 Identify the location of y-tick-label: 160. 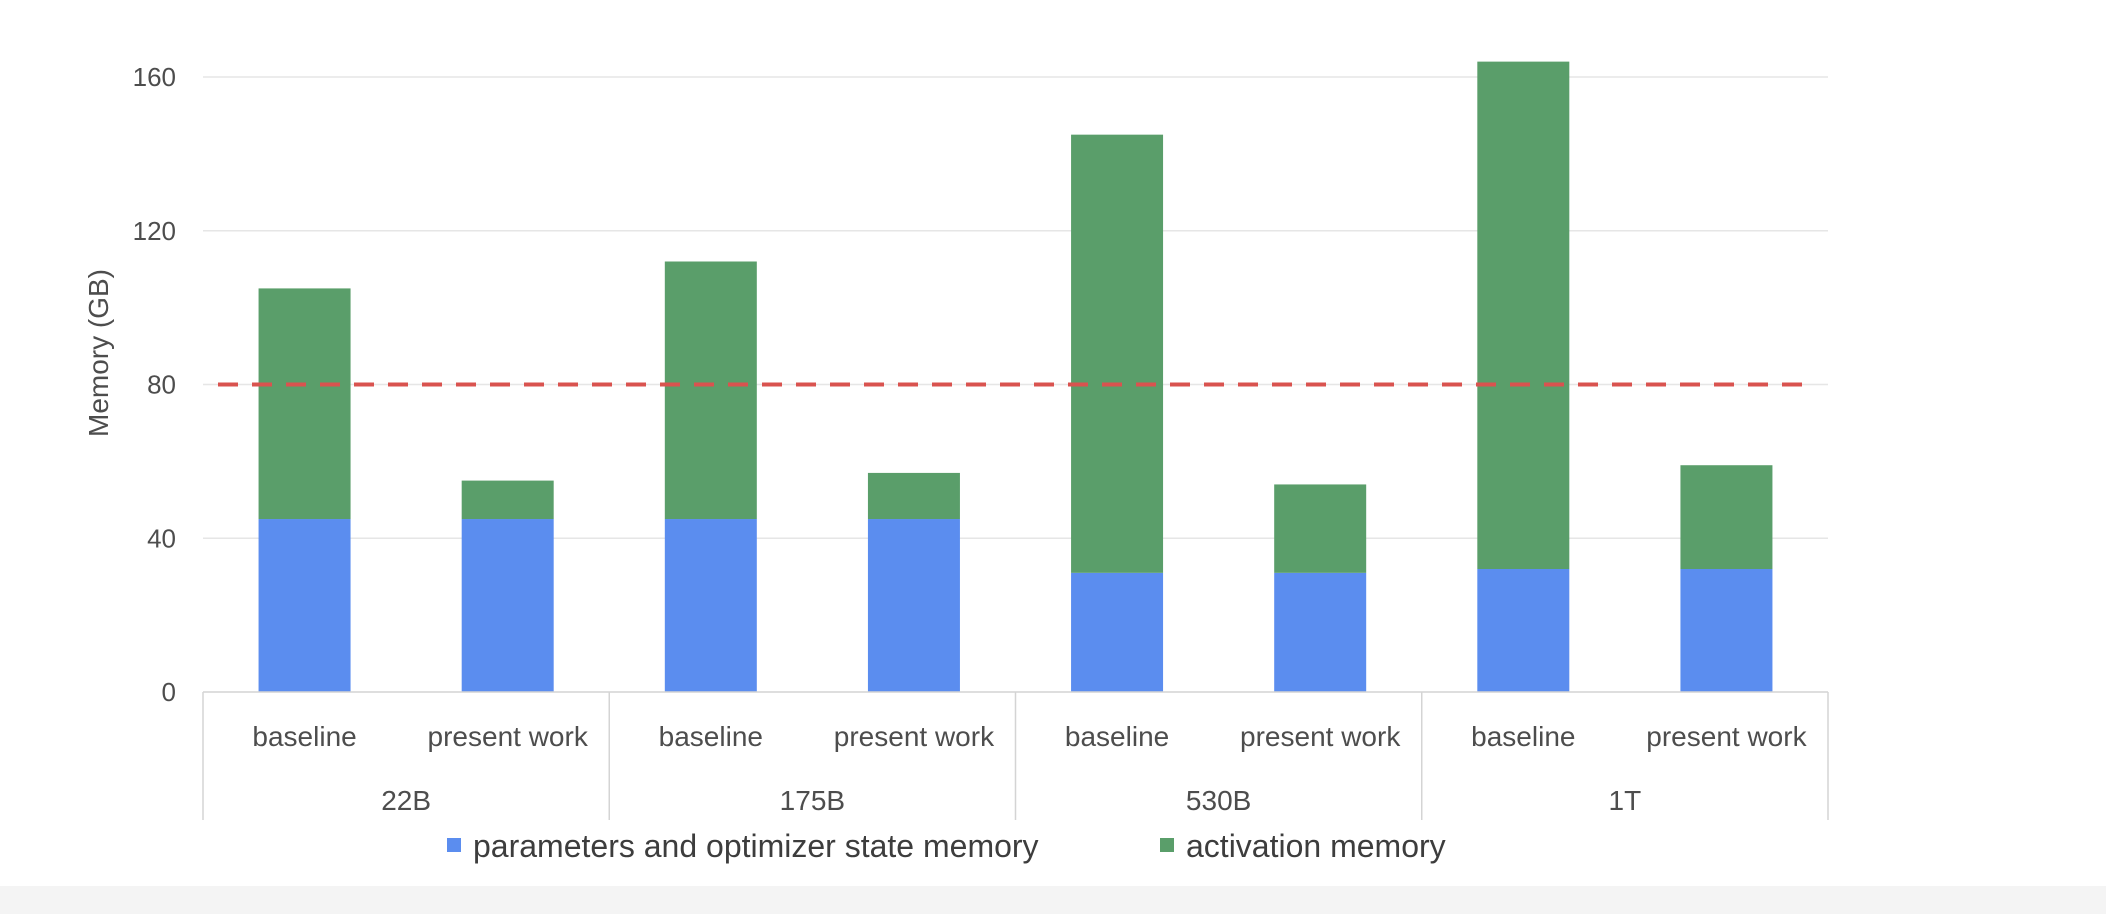
(154, 77).